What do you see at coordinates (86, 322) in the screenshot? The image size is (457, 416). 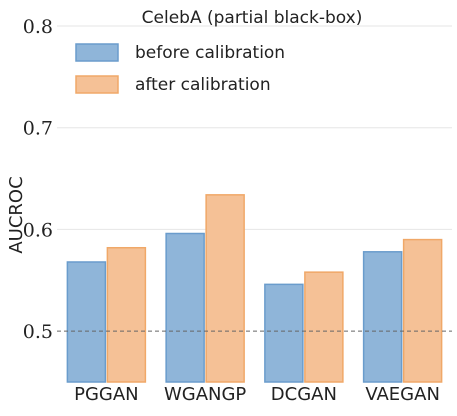 I see `bar-pggan-before` at bounding box center [86, 322].